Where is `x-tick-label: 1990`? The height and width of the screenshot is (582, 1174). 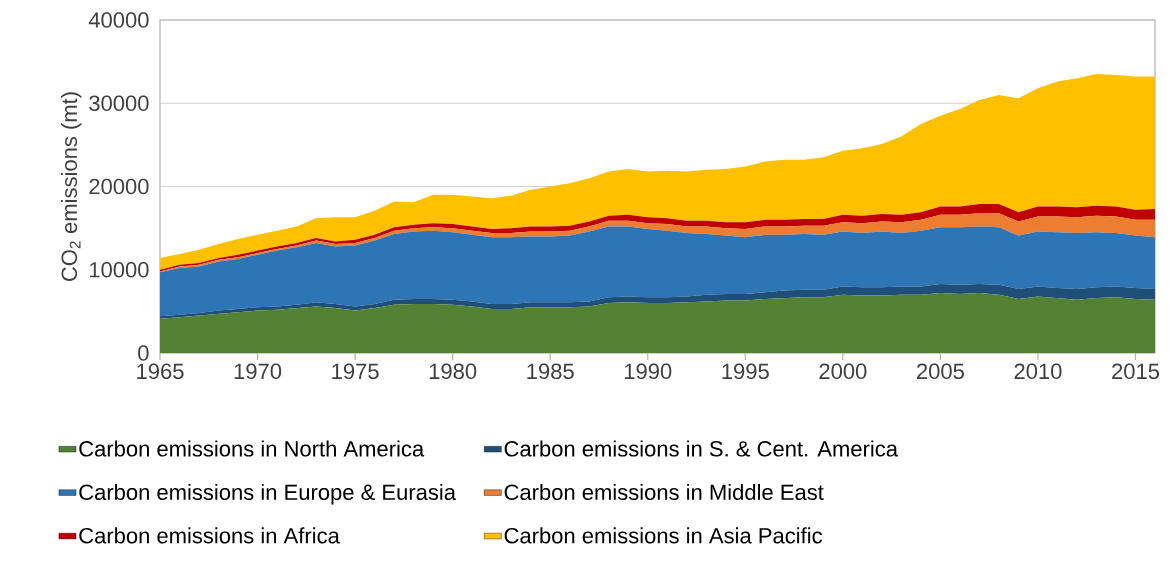
x-tick-label: 1990 is located at coordinates (648, 371).